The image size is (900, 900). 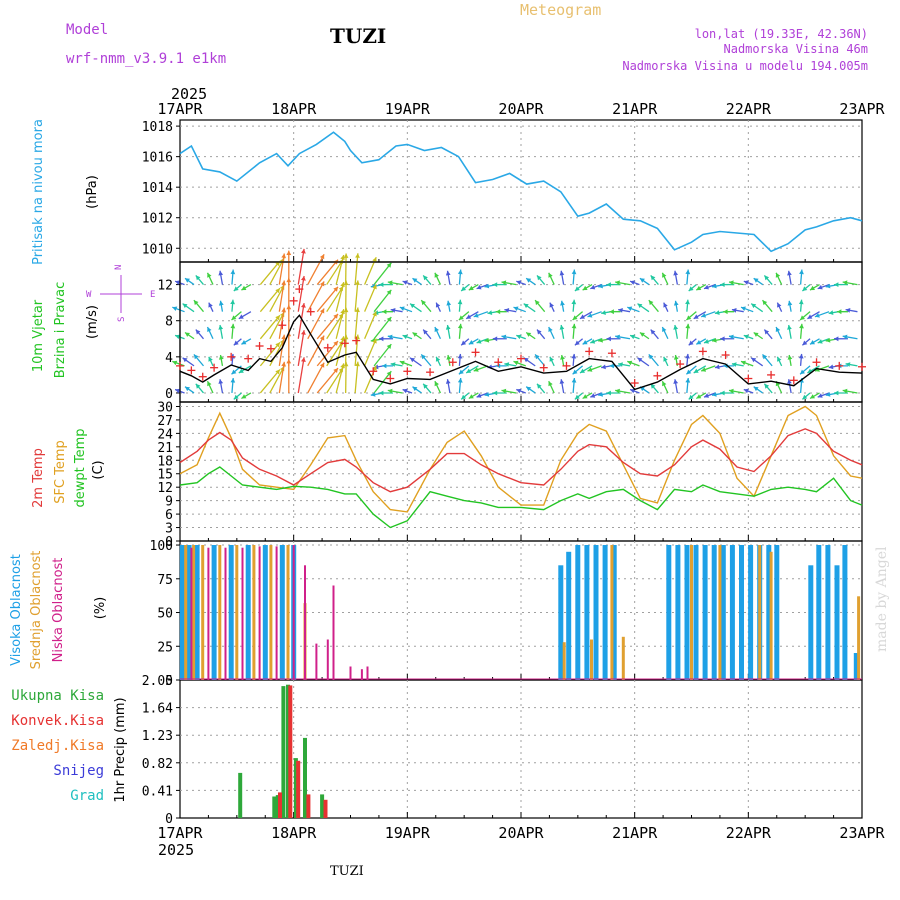 I want to click on y-tick-label: 4, so click(x=169, y=358).